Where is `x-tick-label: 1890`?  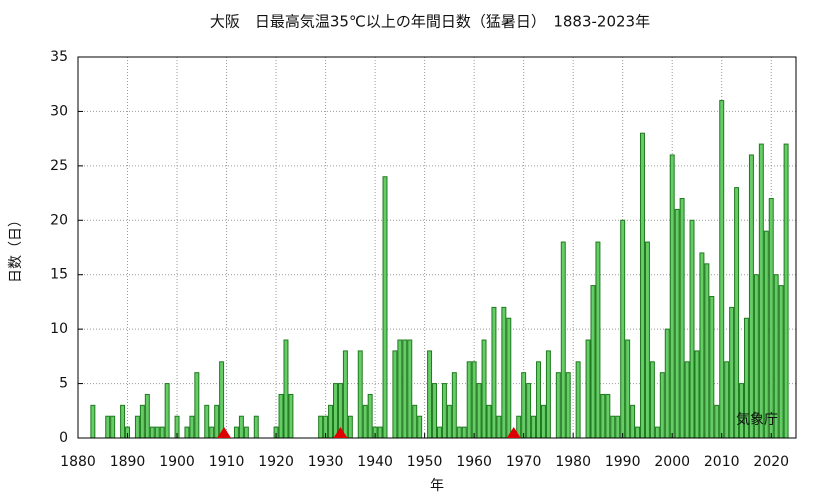 x-tick-label: 1890 is located at coordinates (128, 462).